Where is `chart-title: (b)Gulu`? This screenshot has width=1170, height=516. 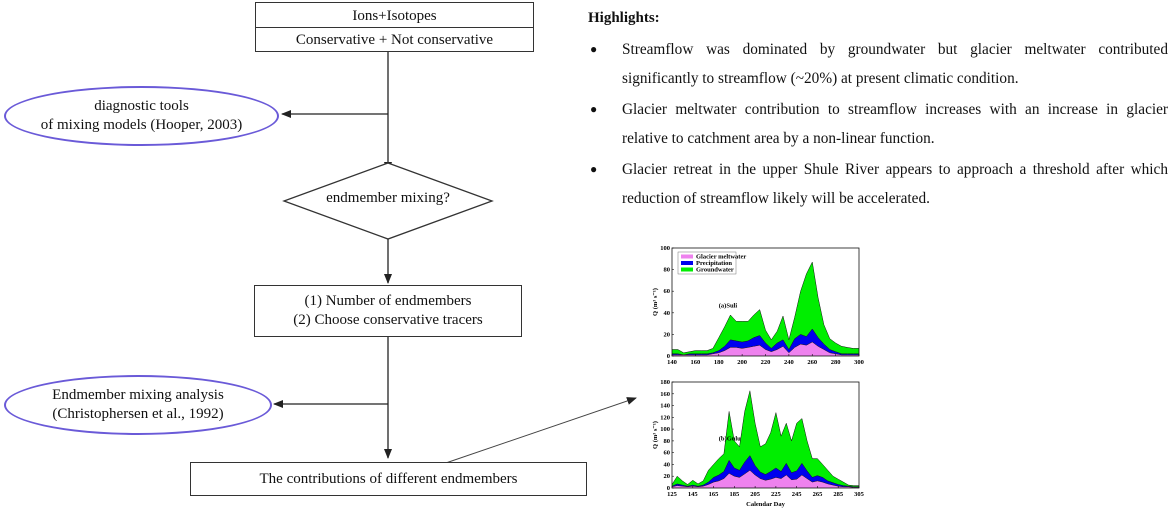
chart-title: (b)Gulu is located at coordinates (730, 438).